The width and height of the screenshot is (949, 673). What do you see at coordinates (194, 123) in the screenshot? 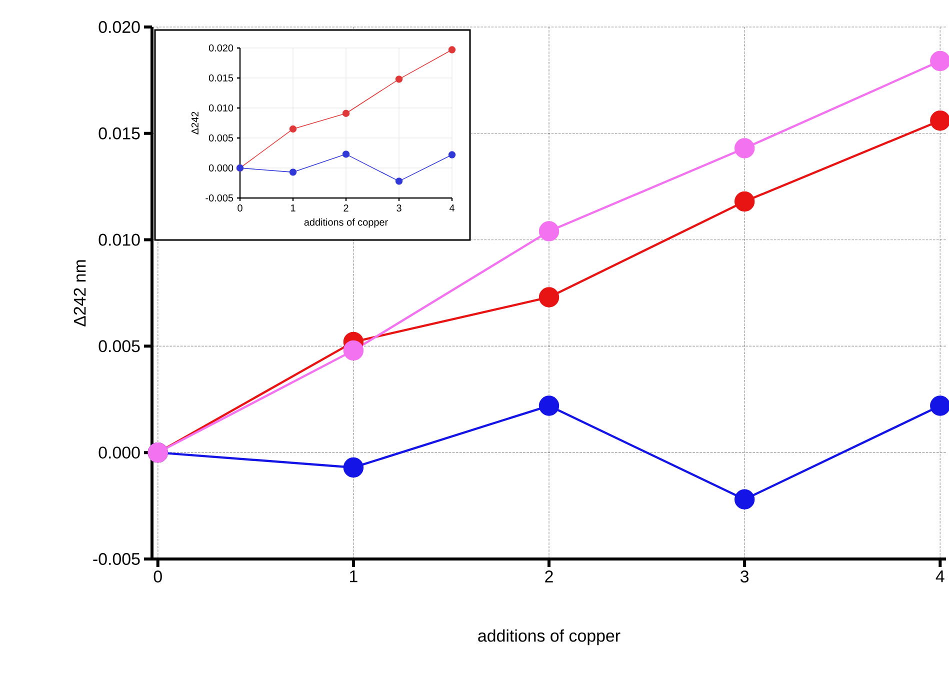
I see `y-axis-title: Δ242` at bounding box center [194, 123].